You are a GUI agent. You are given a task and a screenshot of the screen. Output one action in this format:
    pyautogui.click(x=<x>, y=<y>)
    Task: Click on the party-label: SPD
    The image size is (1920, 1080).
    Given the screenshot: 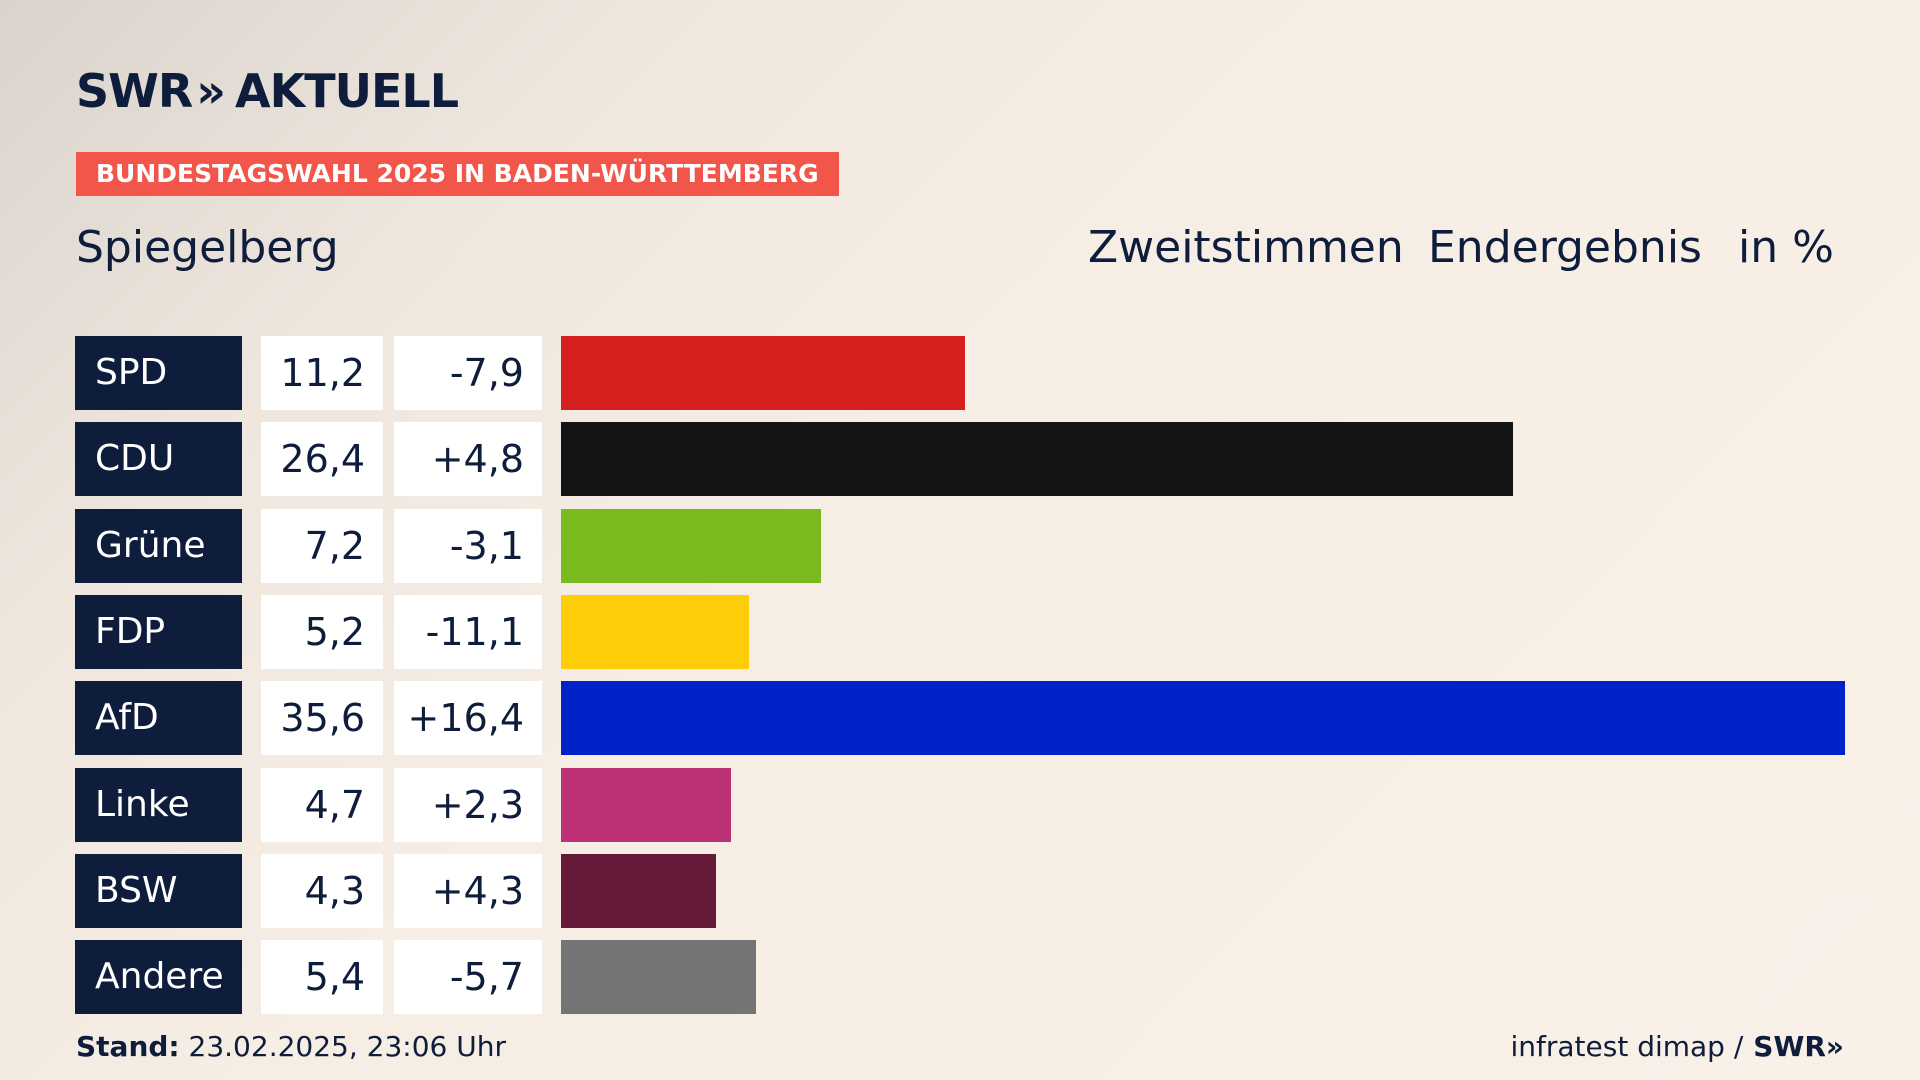 What is the action you would take?
    pyautogui.click(x=158, y=373)
    